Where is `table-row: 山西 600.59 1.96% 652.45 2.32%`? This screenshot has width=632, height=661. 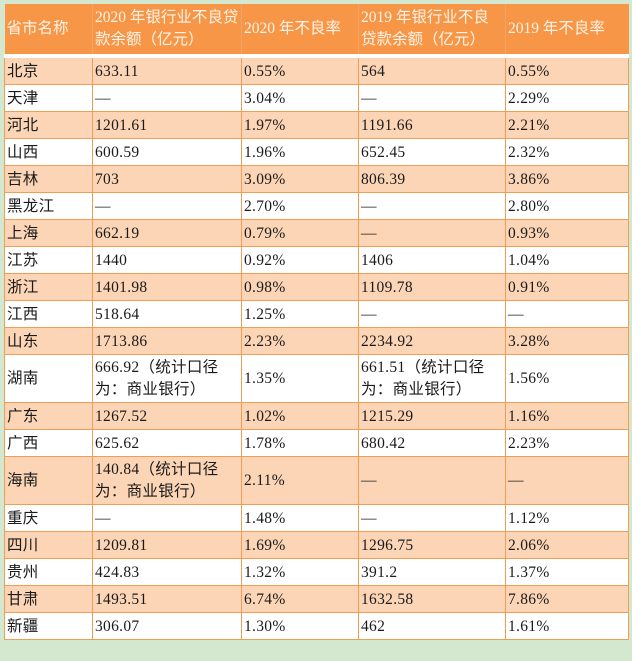
table-row: 山西 600.59 1.96% 652.45 2.32% is located at coordinates (316, 152).